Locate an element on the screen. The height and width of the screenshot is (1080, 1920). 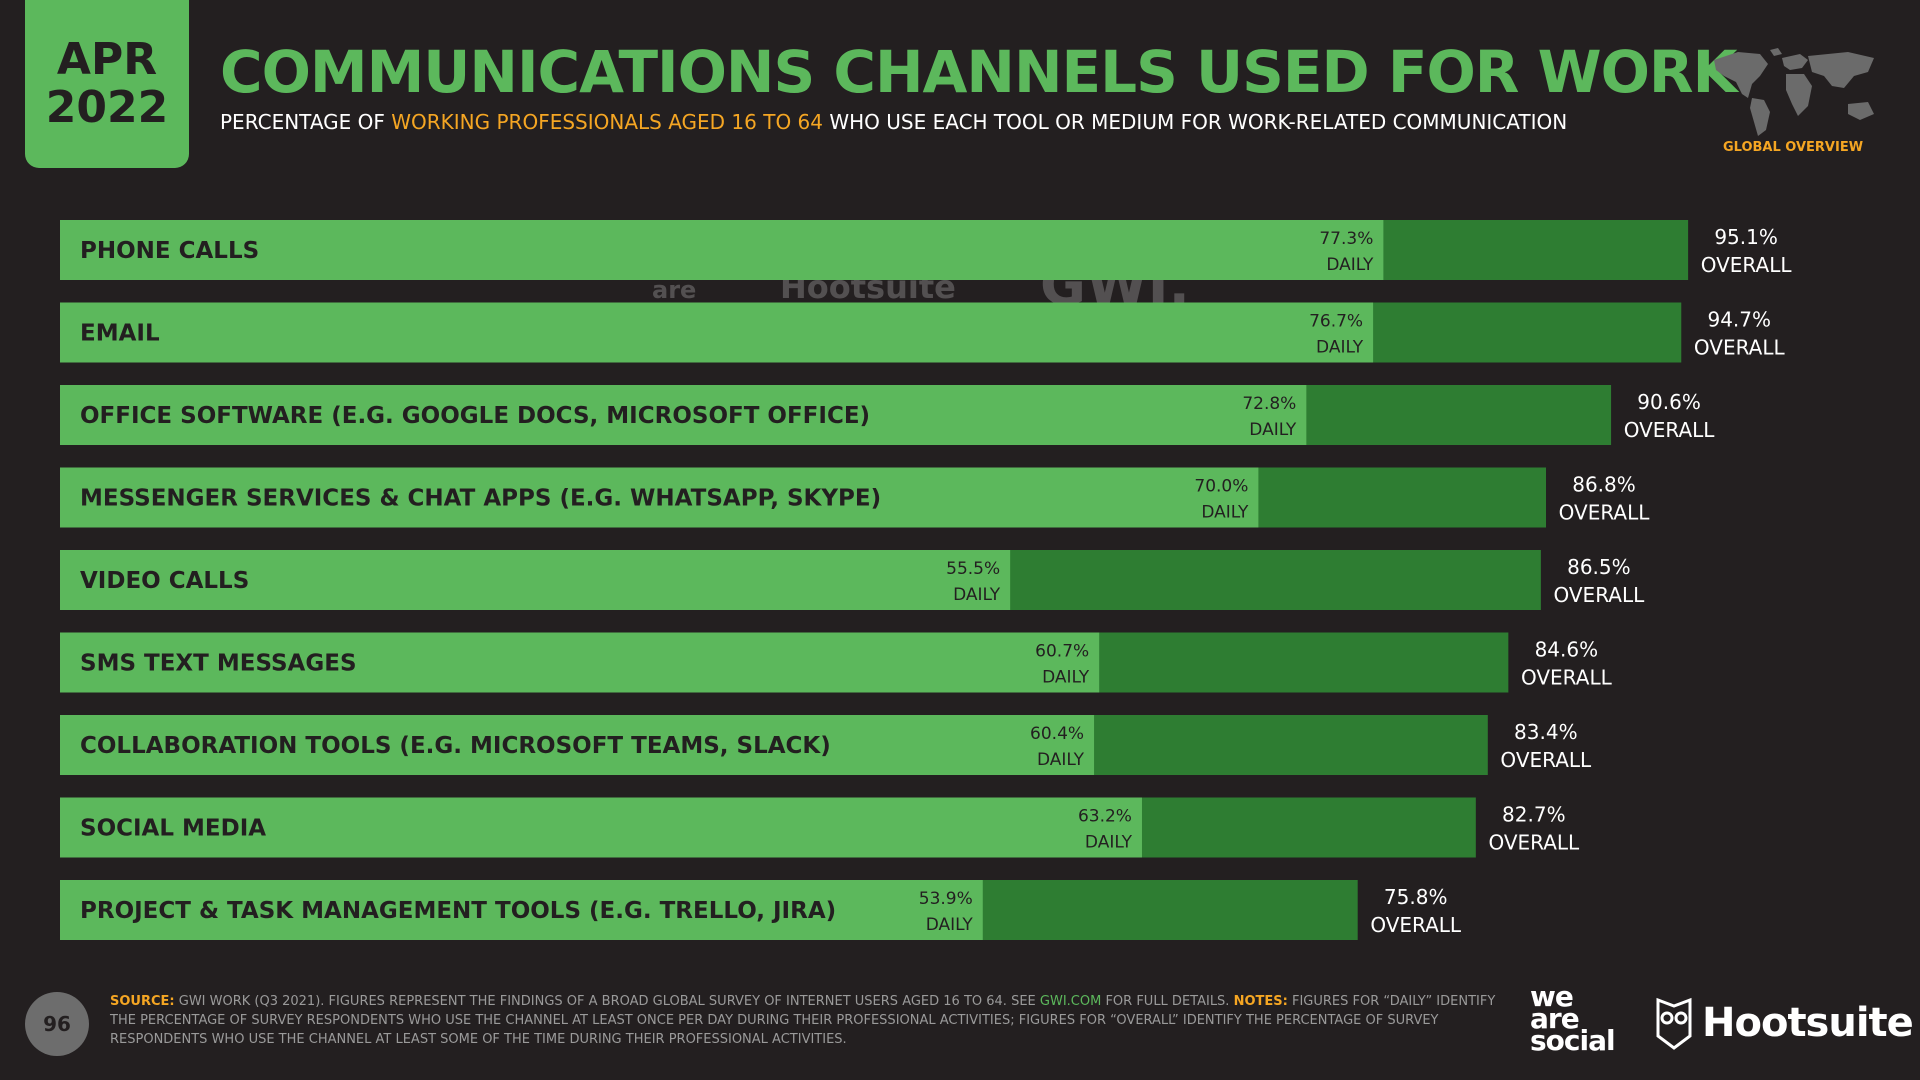
overall-value-label: 84.6% is located at coordinates (1567, 650).